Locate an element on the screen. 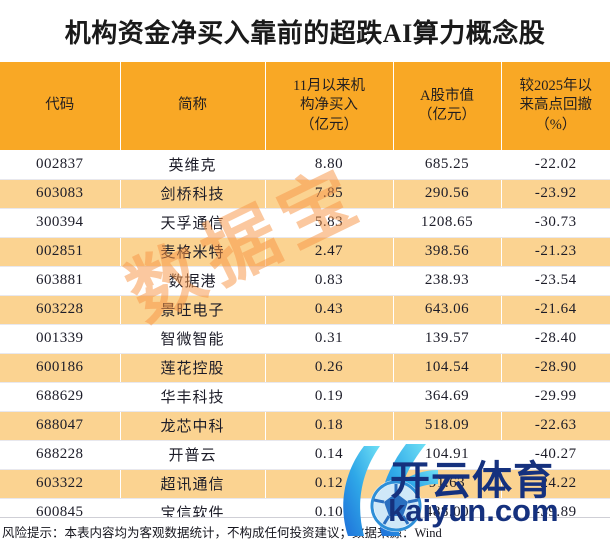 This screenshot has width=610, height=545. cell-code: 600186 is located at coordinates (60, 368).